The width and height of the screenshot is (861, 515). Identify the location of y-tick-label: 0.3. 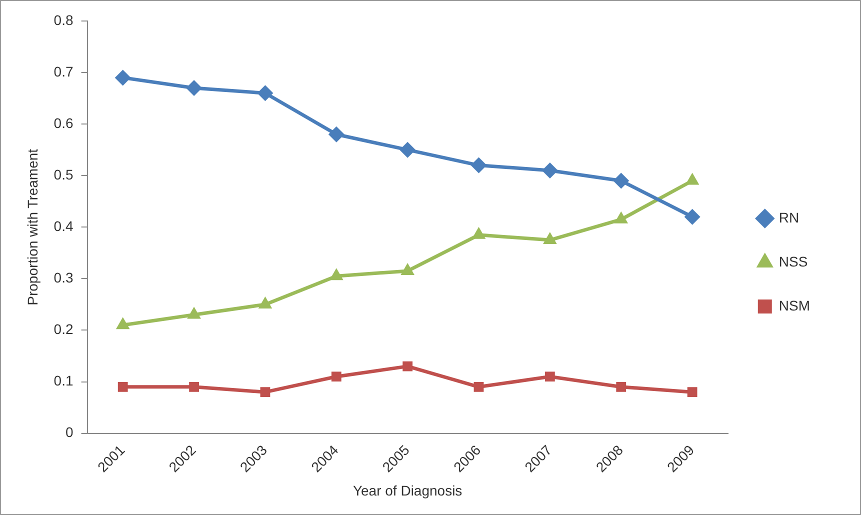
(64, 278).